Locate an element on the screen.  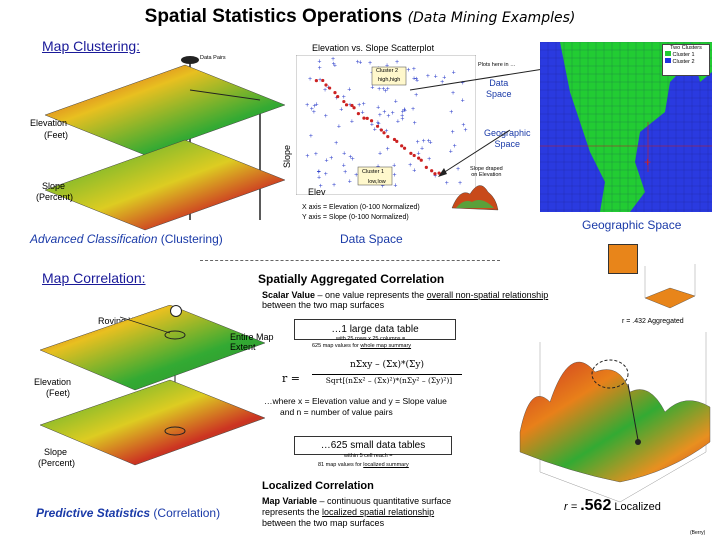
y-axis-note: Y axis = Slope (0-100 Normalized) is located at coordinates (355, 217).